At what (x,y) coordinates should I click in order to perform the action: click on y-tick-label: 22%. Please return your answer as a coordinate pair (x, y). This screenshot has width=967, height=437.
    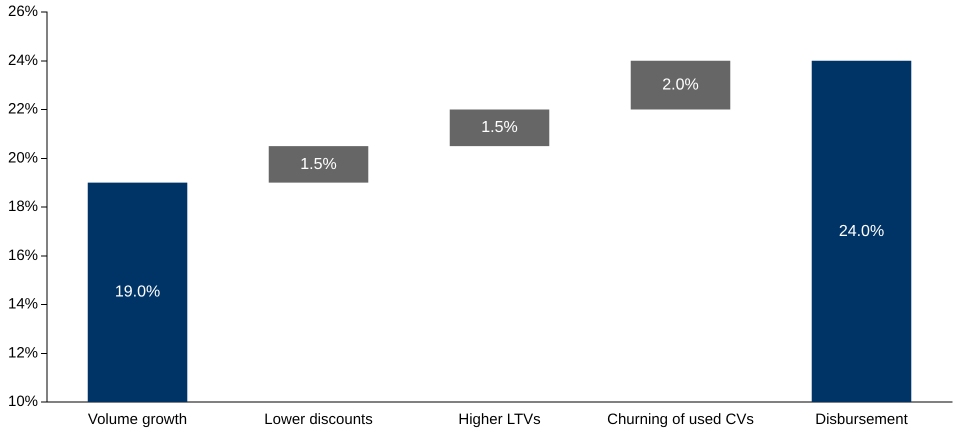
    Looking at the image, I should click on (23, 109).